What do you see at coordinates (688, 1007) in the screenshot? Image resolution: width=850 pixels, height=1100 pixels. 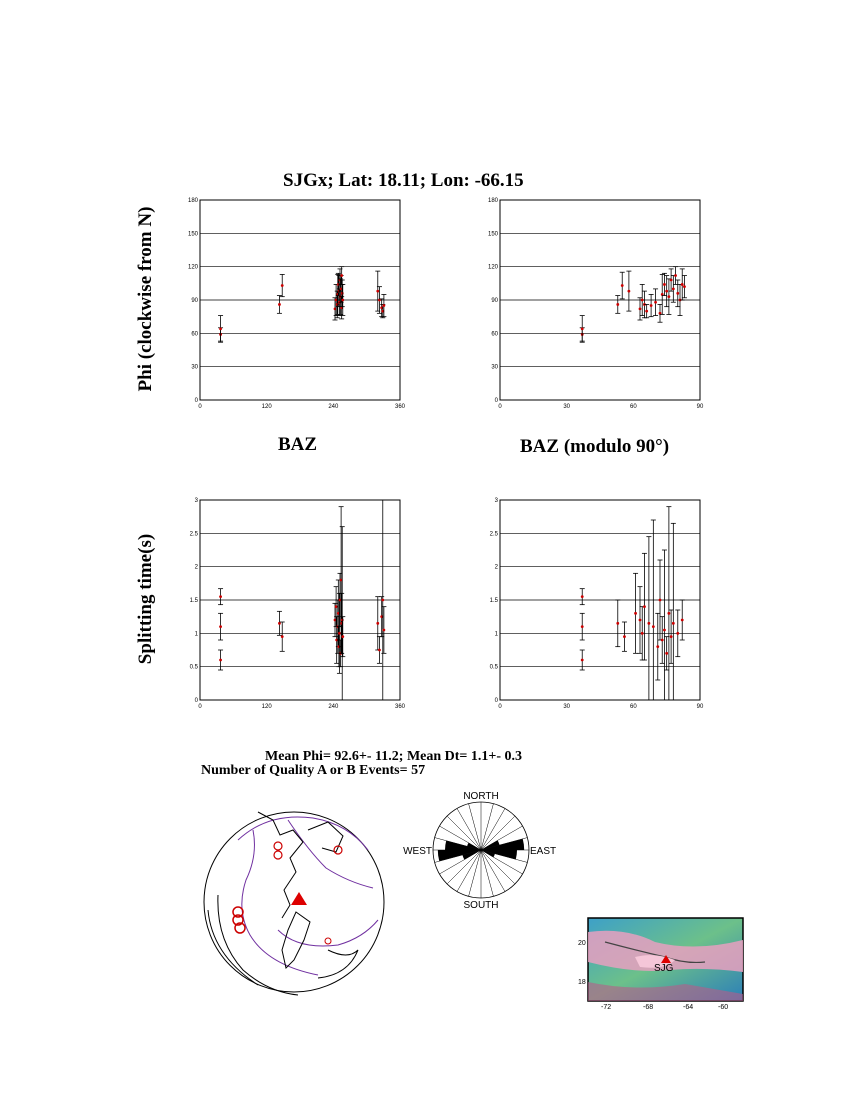 I see `lon-tick: -64` at bounding box center [688, 1007].